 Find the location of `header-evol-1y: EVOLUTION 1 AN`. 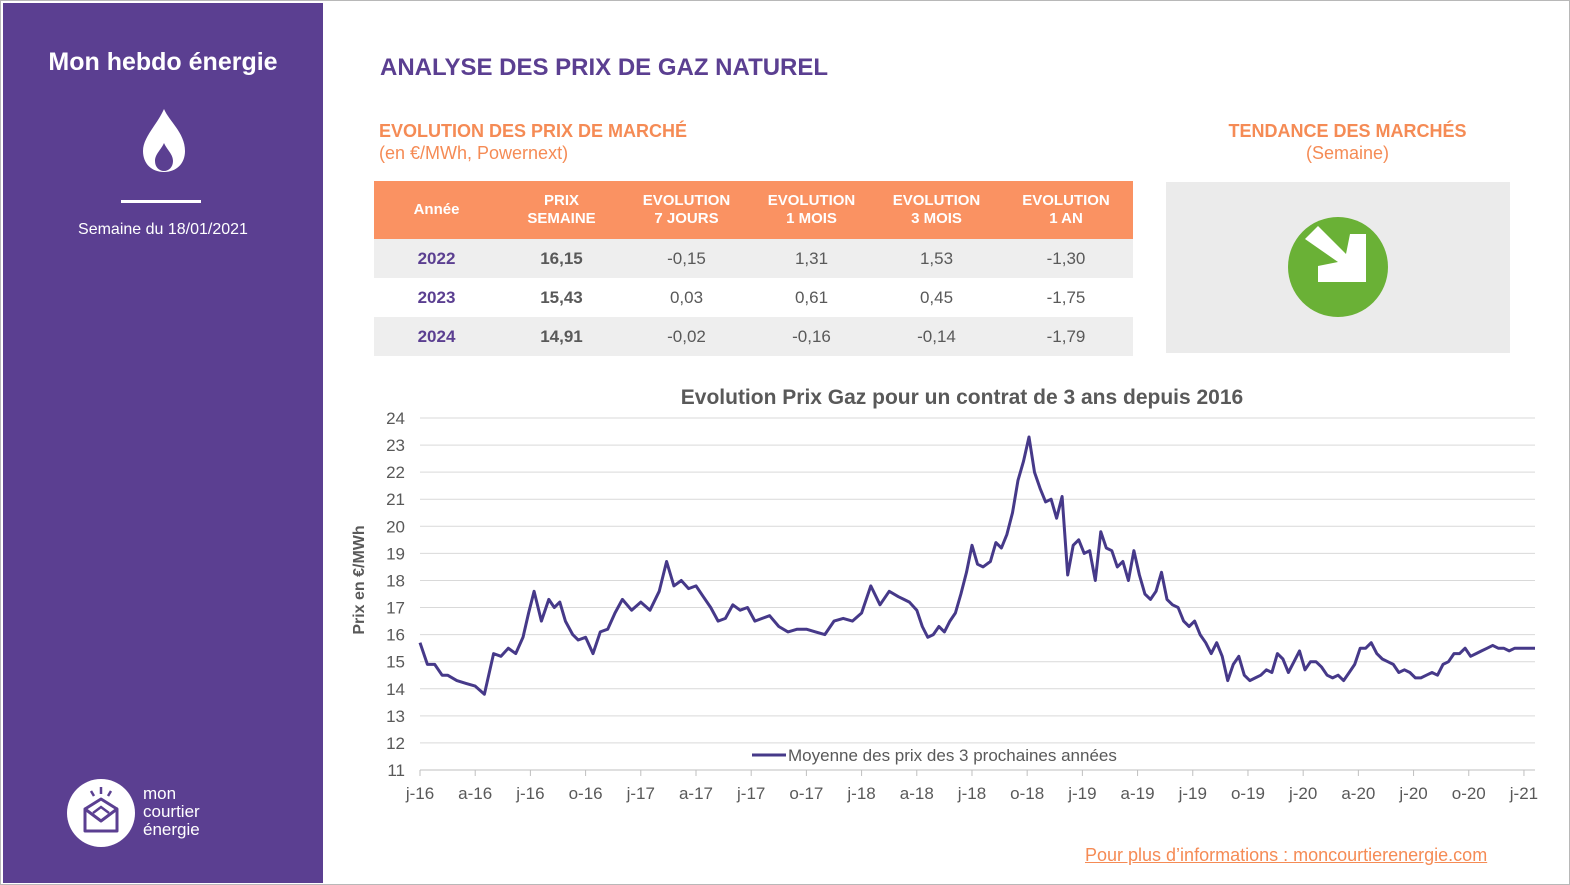

header-evol-1y: EVOLUTION 1 AN is located at coordinates (1066, 210).